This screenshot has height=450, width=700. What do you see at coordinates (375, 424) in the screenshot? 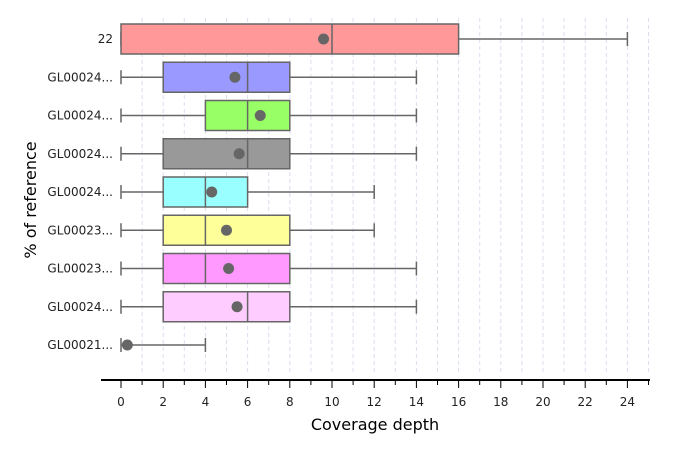
I see `x-axis-title: Coverage depth` at bounding box center [375, 424].